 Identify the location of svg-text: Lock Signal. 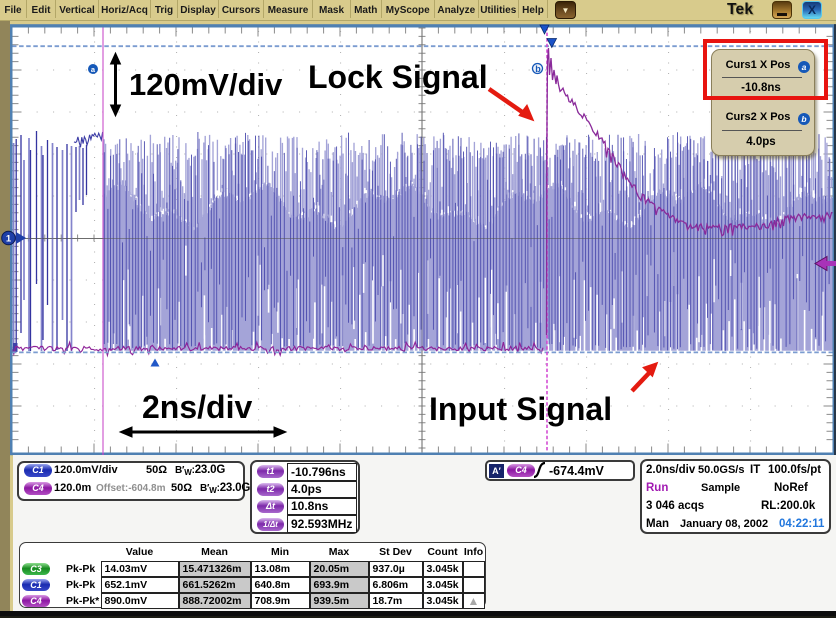
(398, 77).